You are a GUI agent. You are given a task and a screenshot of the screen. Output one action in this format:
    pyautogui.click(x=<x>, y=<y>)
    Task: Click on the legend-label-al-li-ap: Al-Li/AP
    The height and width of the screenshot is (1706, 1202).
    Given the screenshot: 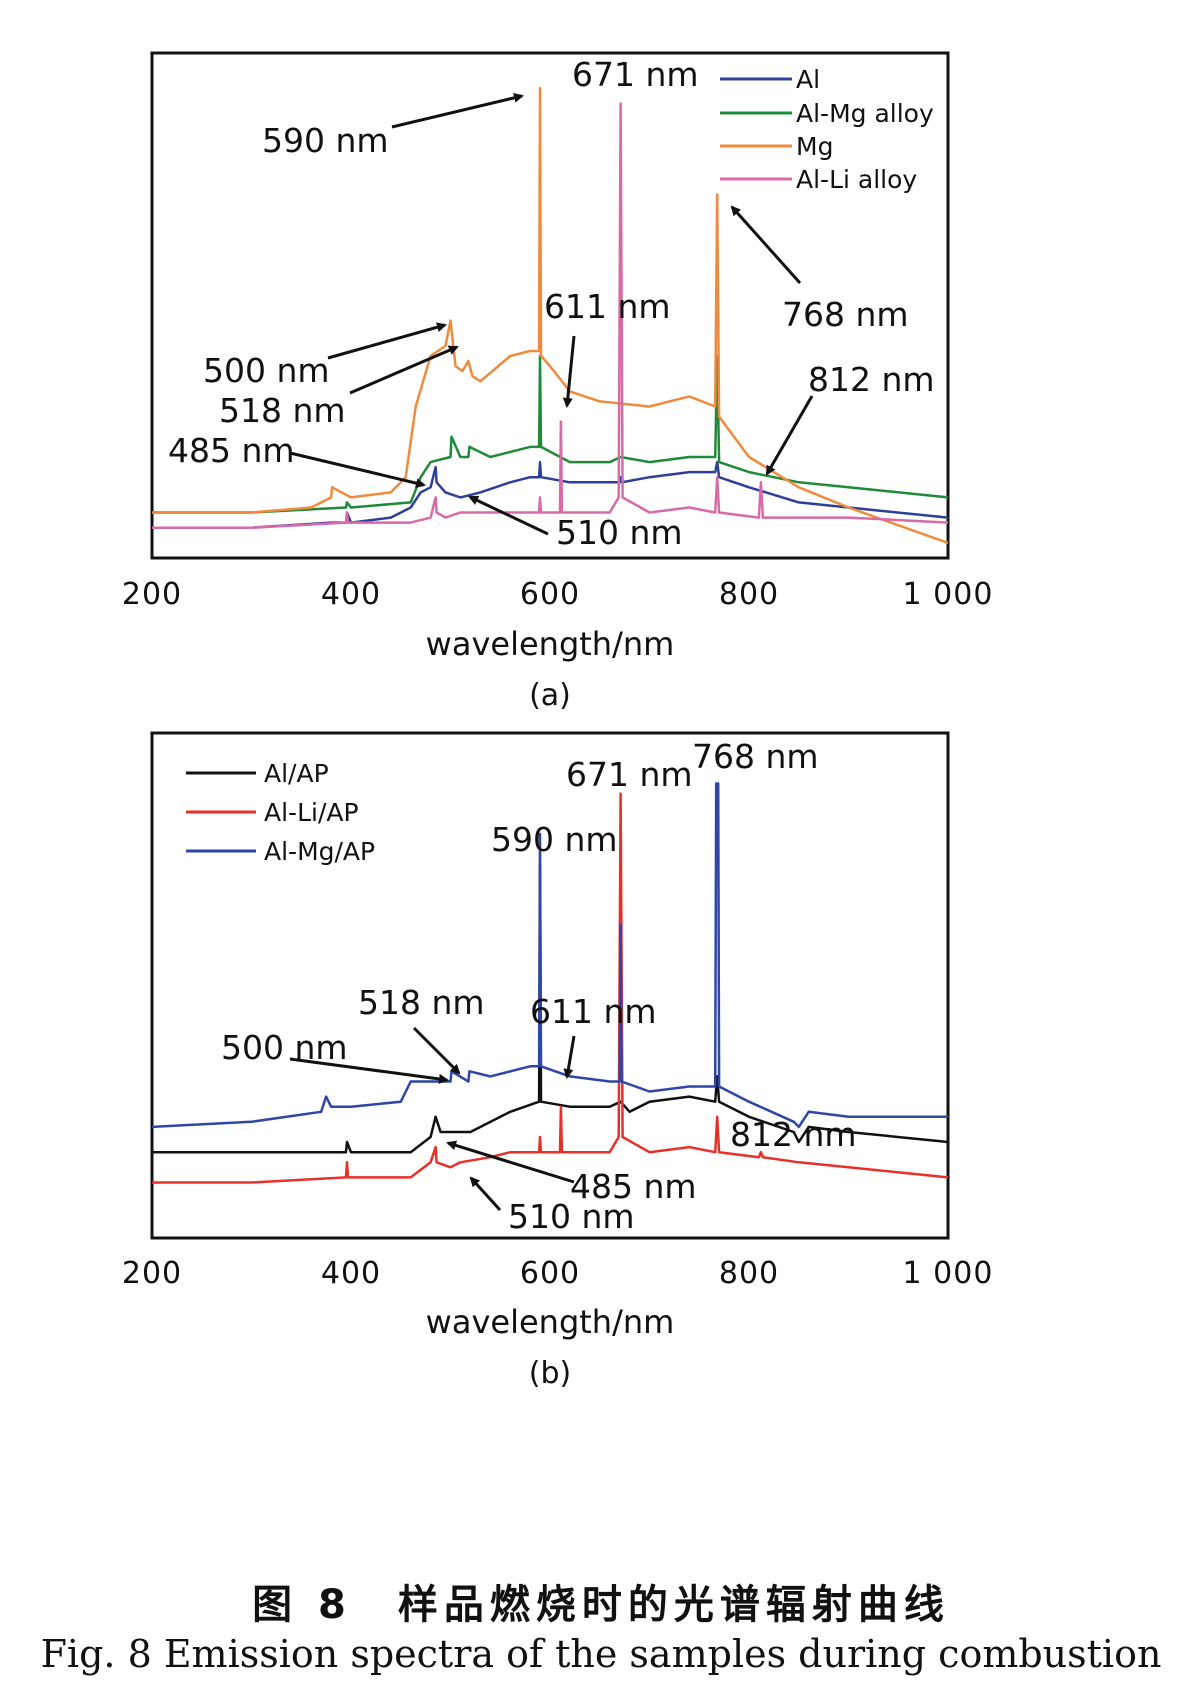 What is the action you would take?
    pyautogui.click(x=311, y=812)
    